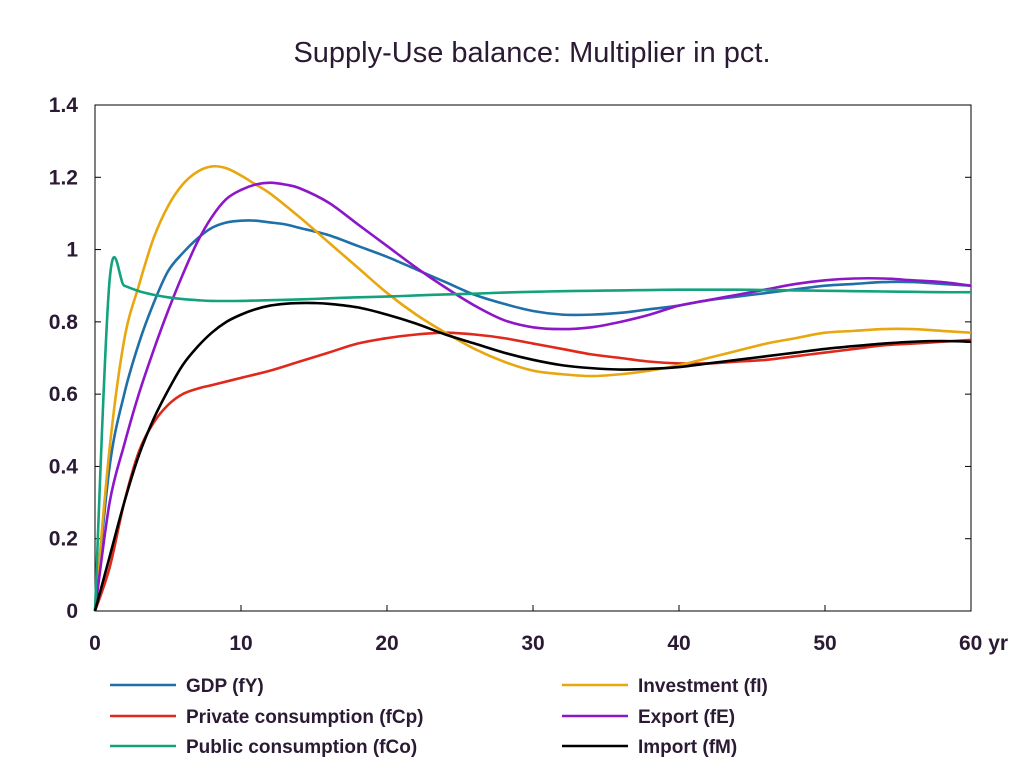  I want to click on y-tick-label: 1.4, so click(64, 105).